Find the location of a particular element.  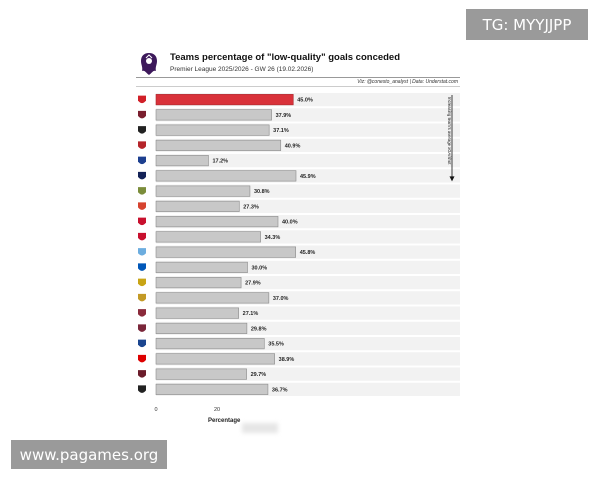

bar-value-label: 45.9% is located at coordinates (308, 177).